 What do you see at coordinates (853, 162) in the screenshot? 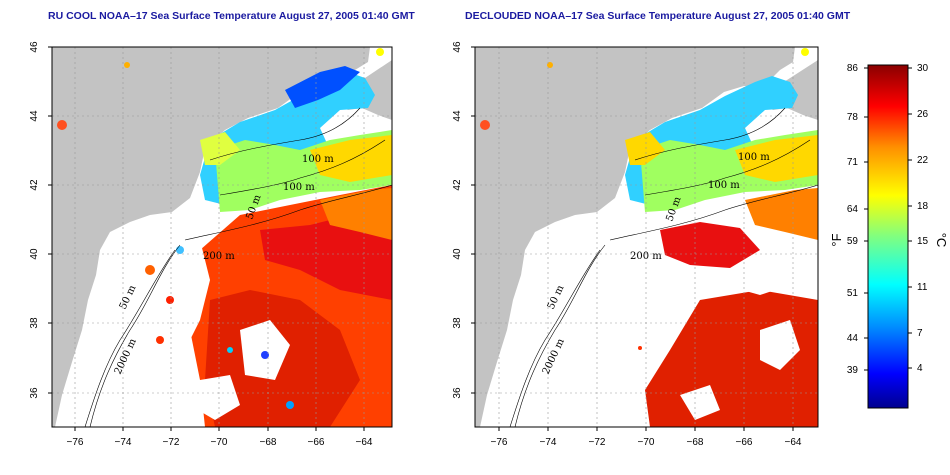
I see `fahrenheit-tick: 71` at bounding box center [853, 162].